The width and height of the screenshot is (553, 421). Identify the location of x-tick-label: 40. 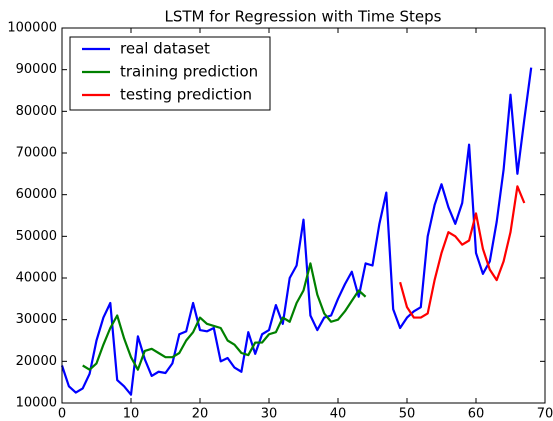
(338, 414).